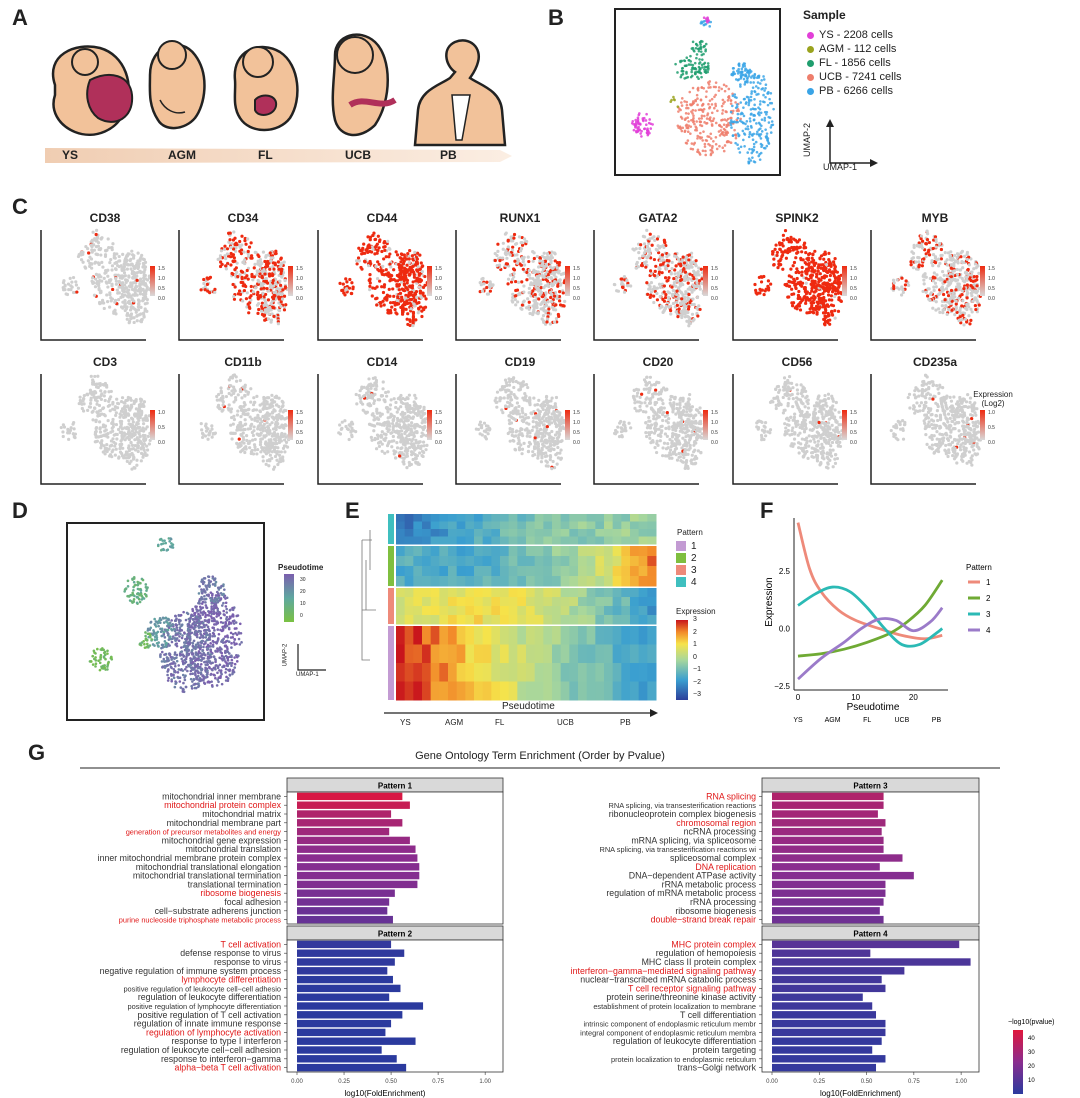  Describe the element at coordinates (576, 299) in the screenshot. I see `mini-colorbar-tick: 0.0` at that location.